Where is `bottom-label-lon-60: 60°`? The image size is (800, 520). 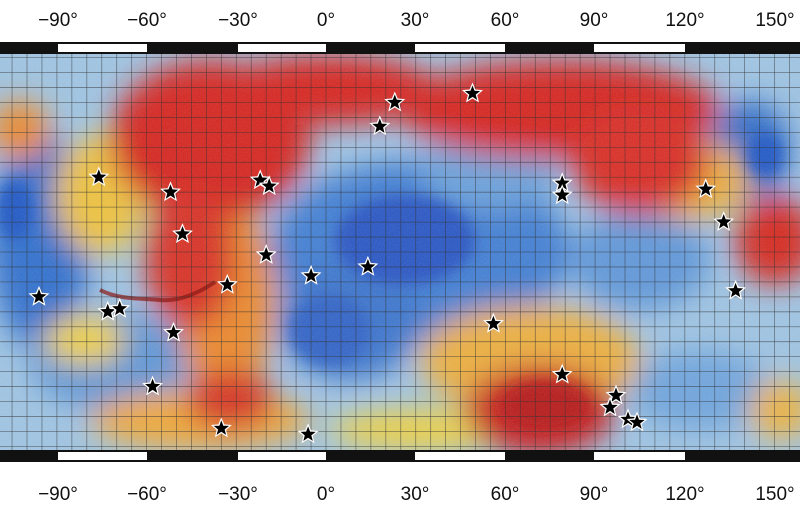 bottom-label-lon-60: 60° is located at coordinates (505, 494).